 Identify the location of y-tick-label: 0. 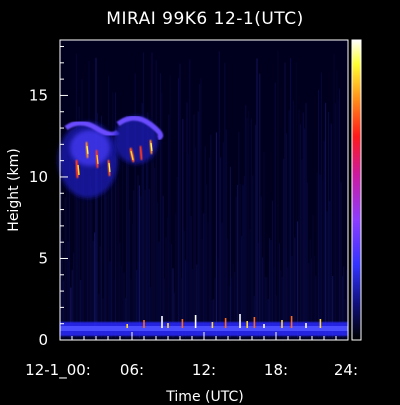
(43, 340).